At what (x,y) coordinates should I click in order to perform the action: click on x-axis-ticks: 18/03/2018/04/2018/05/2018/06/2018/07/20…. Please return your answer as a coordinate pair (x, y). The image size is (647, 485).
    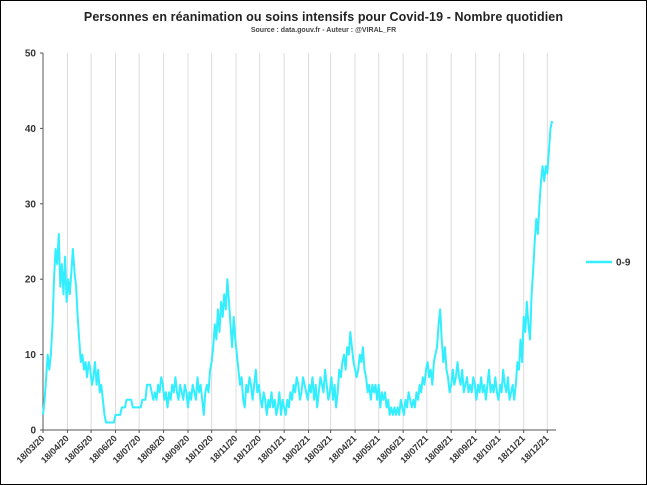
    Looking at the image, I should click on (283, 447).